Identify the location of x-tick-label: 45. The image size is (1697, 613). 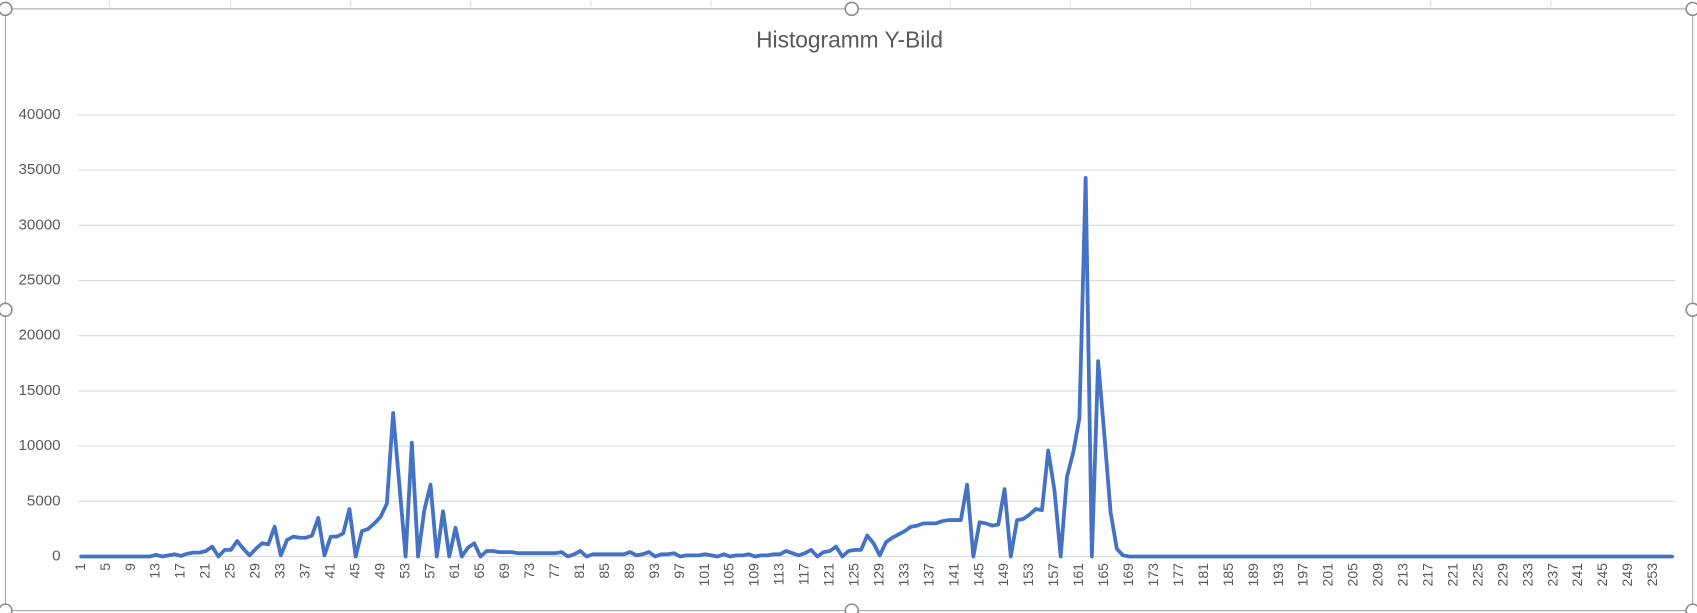
(354, 571).